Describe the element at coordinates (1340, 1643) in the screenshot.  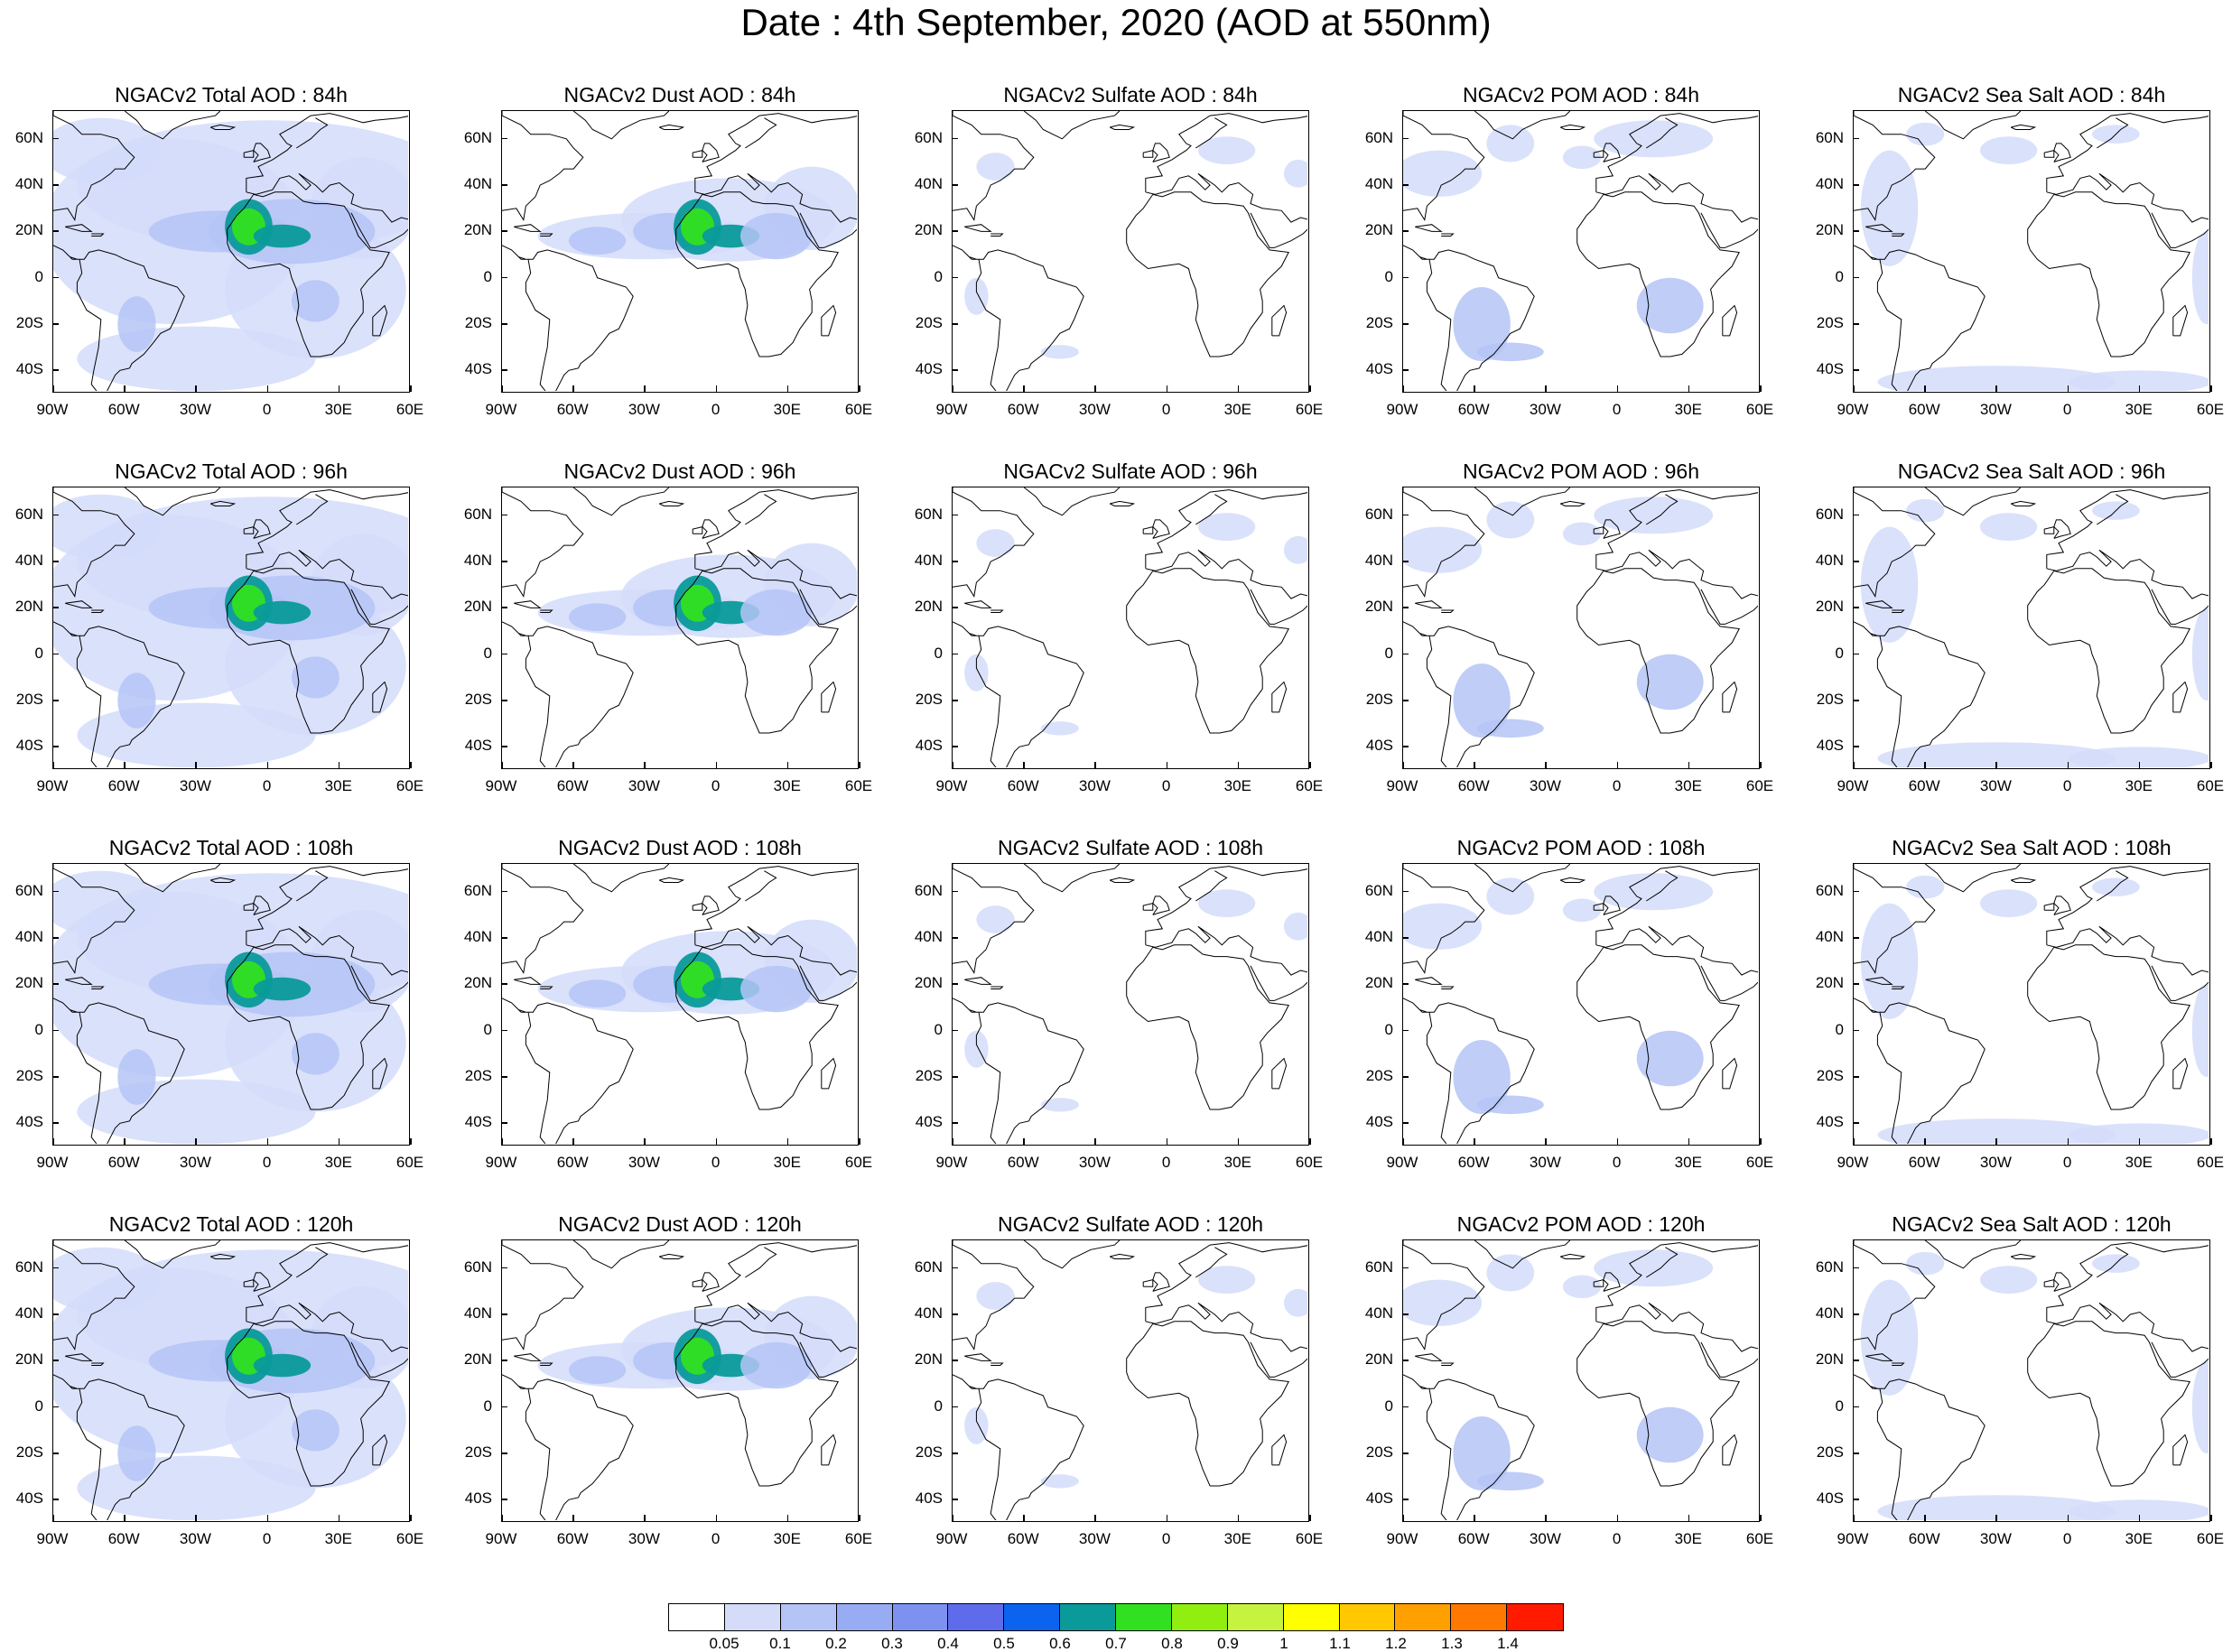
I see `colorbar-label: 1.1` at that location.